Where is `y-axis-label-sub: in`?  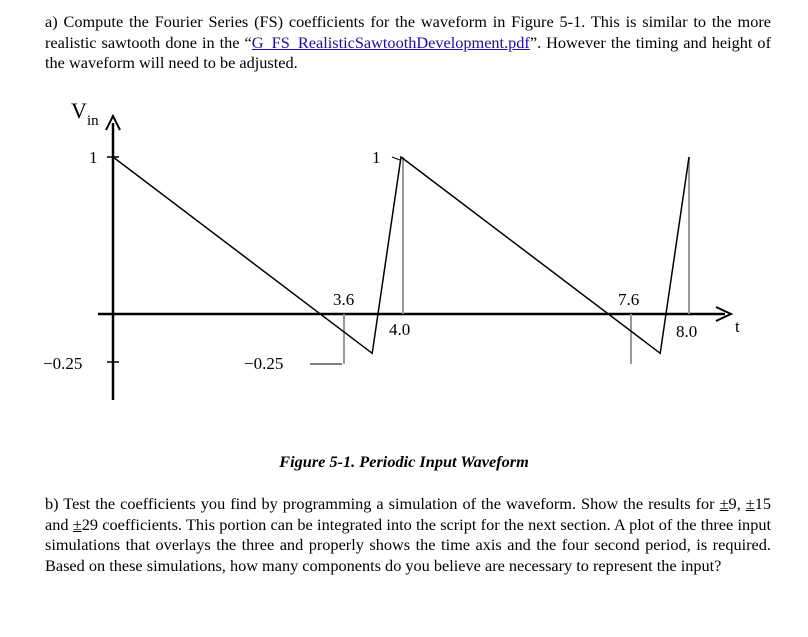
y-axis-label-sub: in is located at coordinates (93, 121).